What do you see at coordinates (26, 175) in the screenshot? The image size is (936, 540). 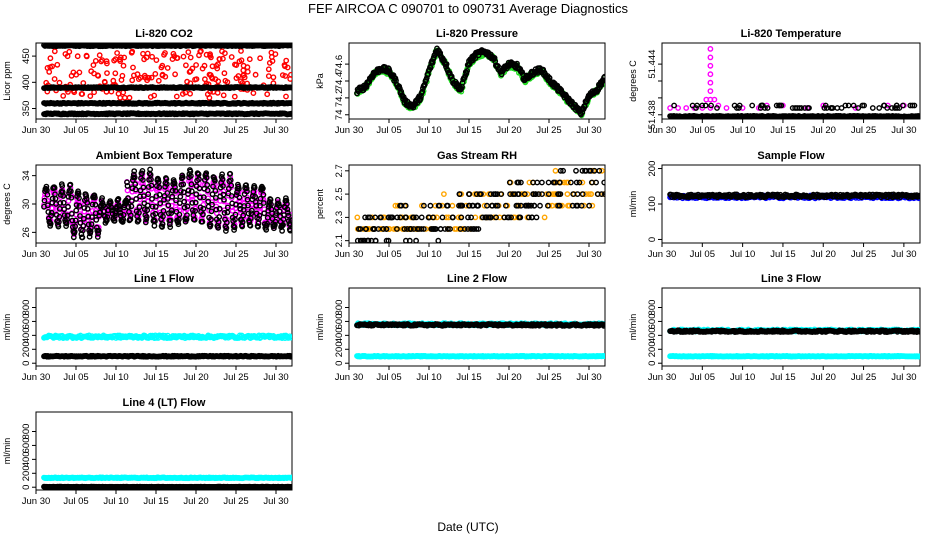 I see `y-tick-label: 34` at bounding box center [26, 175].